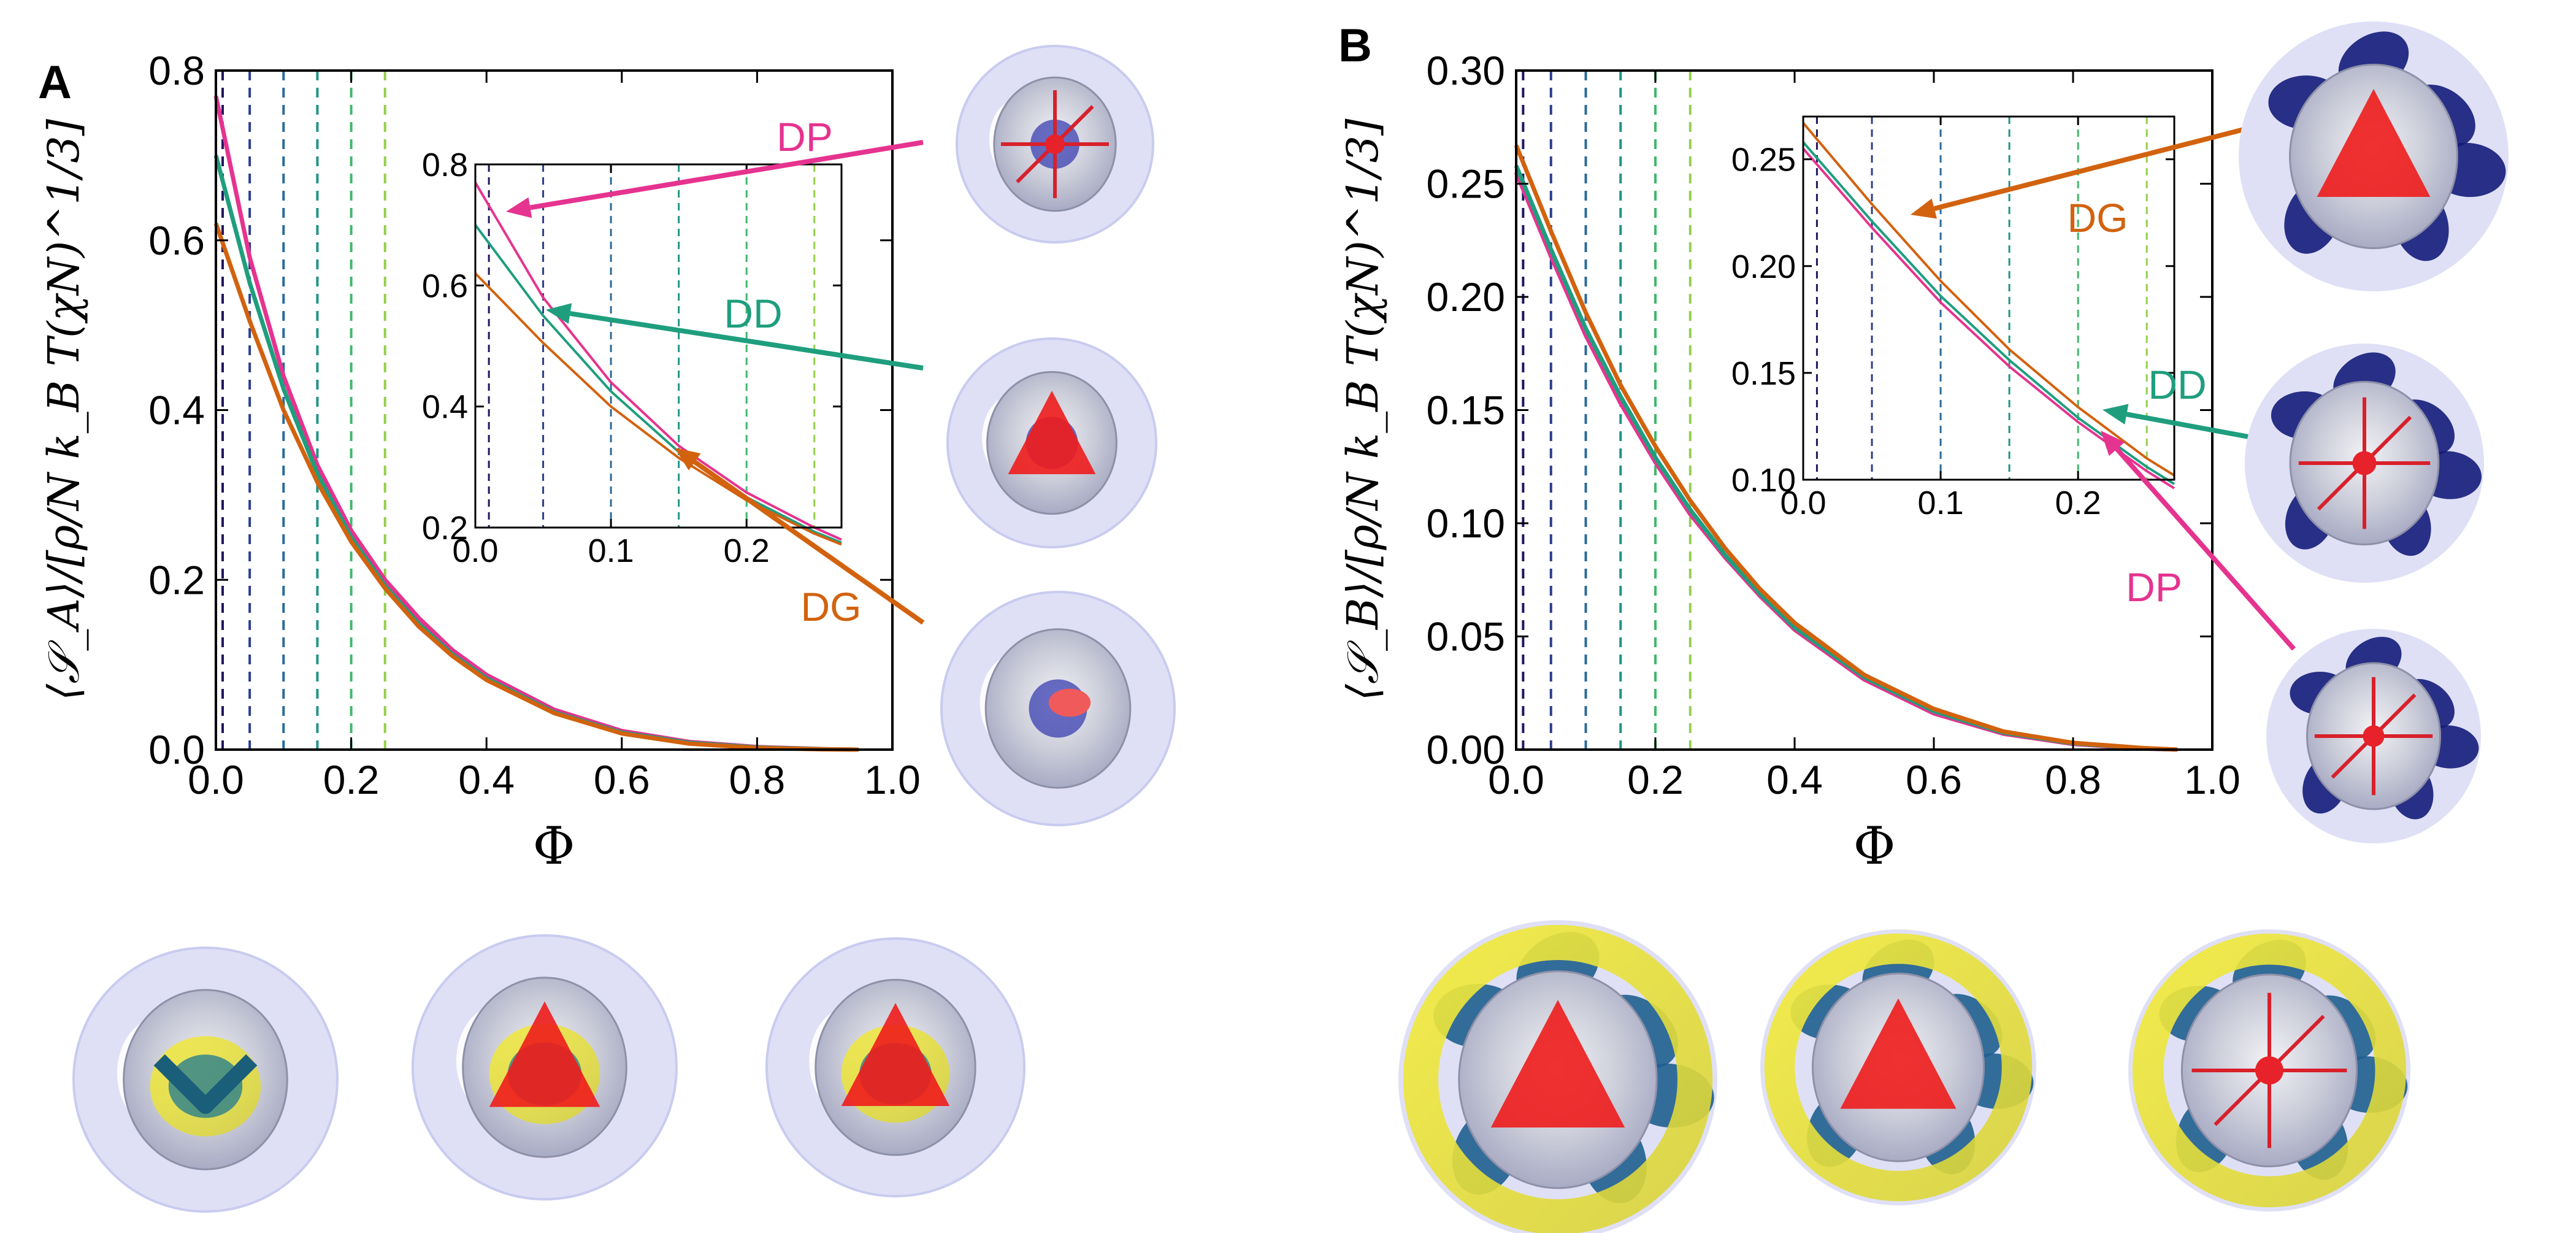 The width and height of the screenshot is (2576, 1233). I want to click on y-tick-label: 0.2, so click(176, 579).